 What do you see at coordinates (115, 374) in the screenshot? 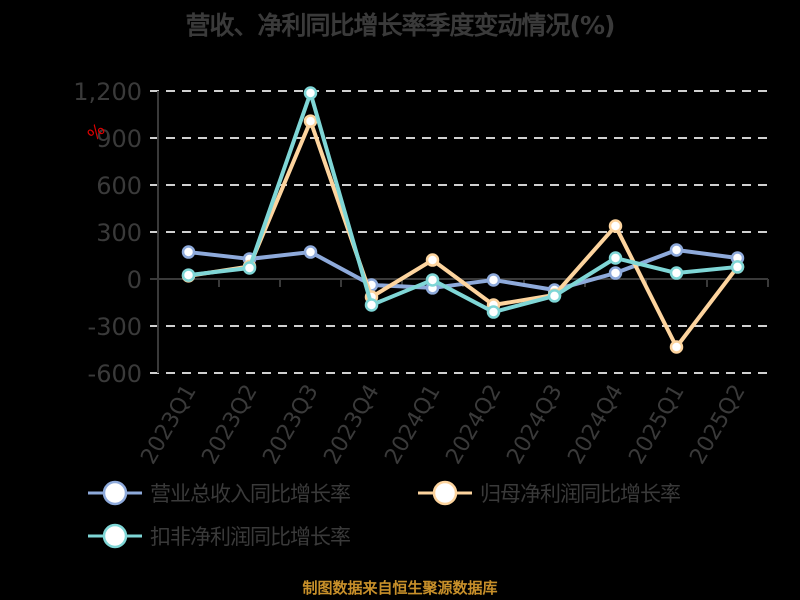
I see `y-tick-label: -600` at bounding box center [115, 374].